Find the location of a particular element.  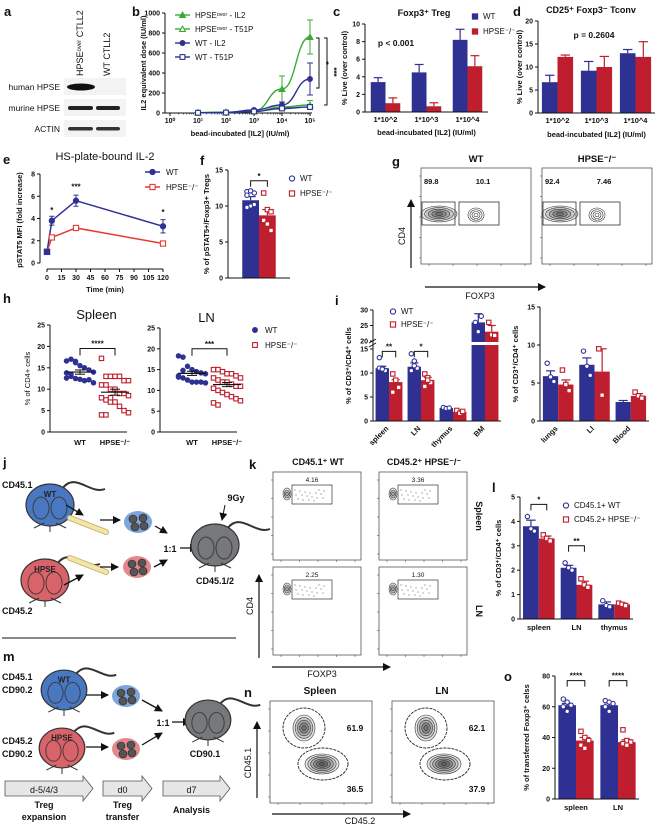

chart-title: CD25⁺ Foxp3⁻ Tconv is located at coordinates (591, 10).